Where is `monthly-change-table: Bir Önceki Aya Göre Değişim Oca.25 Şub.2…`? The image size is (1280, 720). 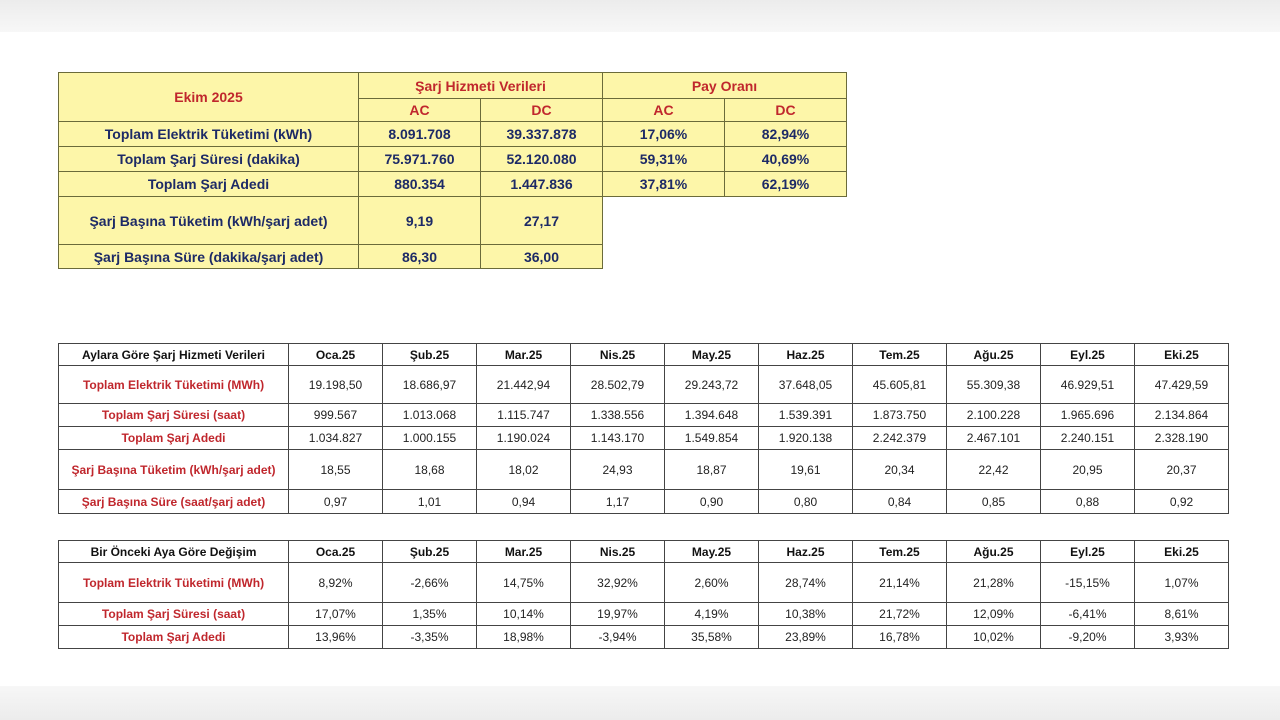
monthly-change-table: Bir Önceki Aya Göre Değişim Oca.25 Şub.2… is located at coordinates (643, 594).